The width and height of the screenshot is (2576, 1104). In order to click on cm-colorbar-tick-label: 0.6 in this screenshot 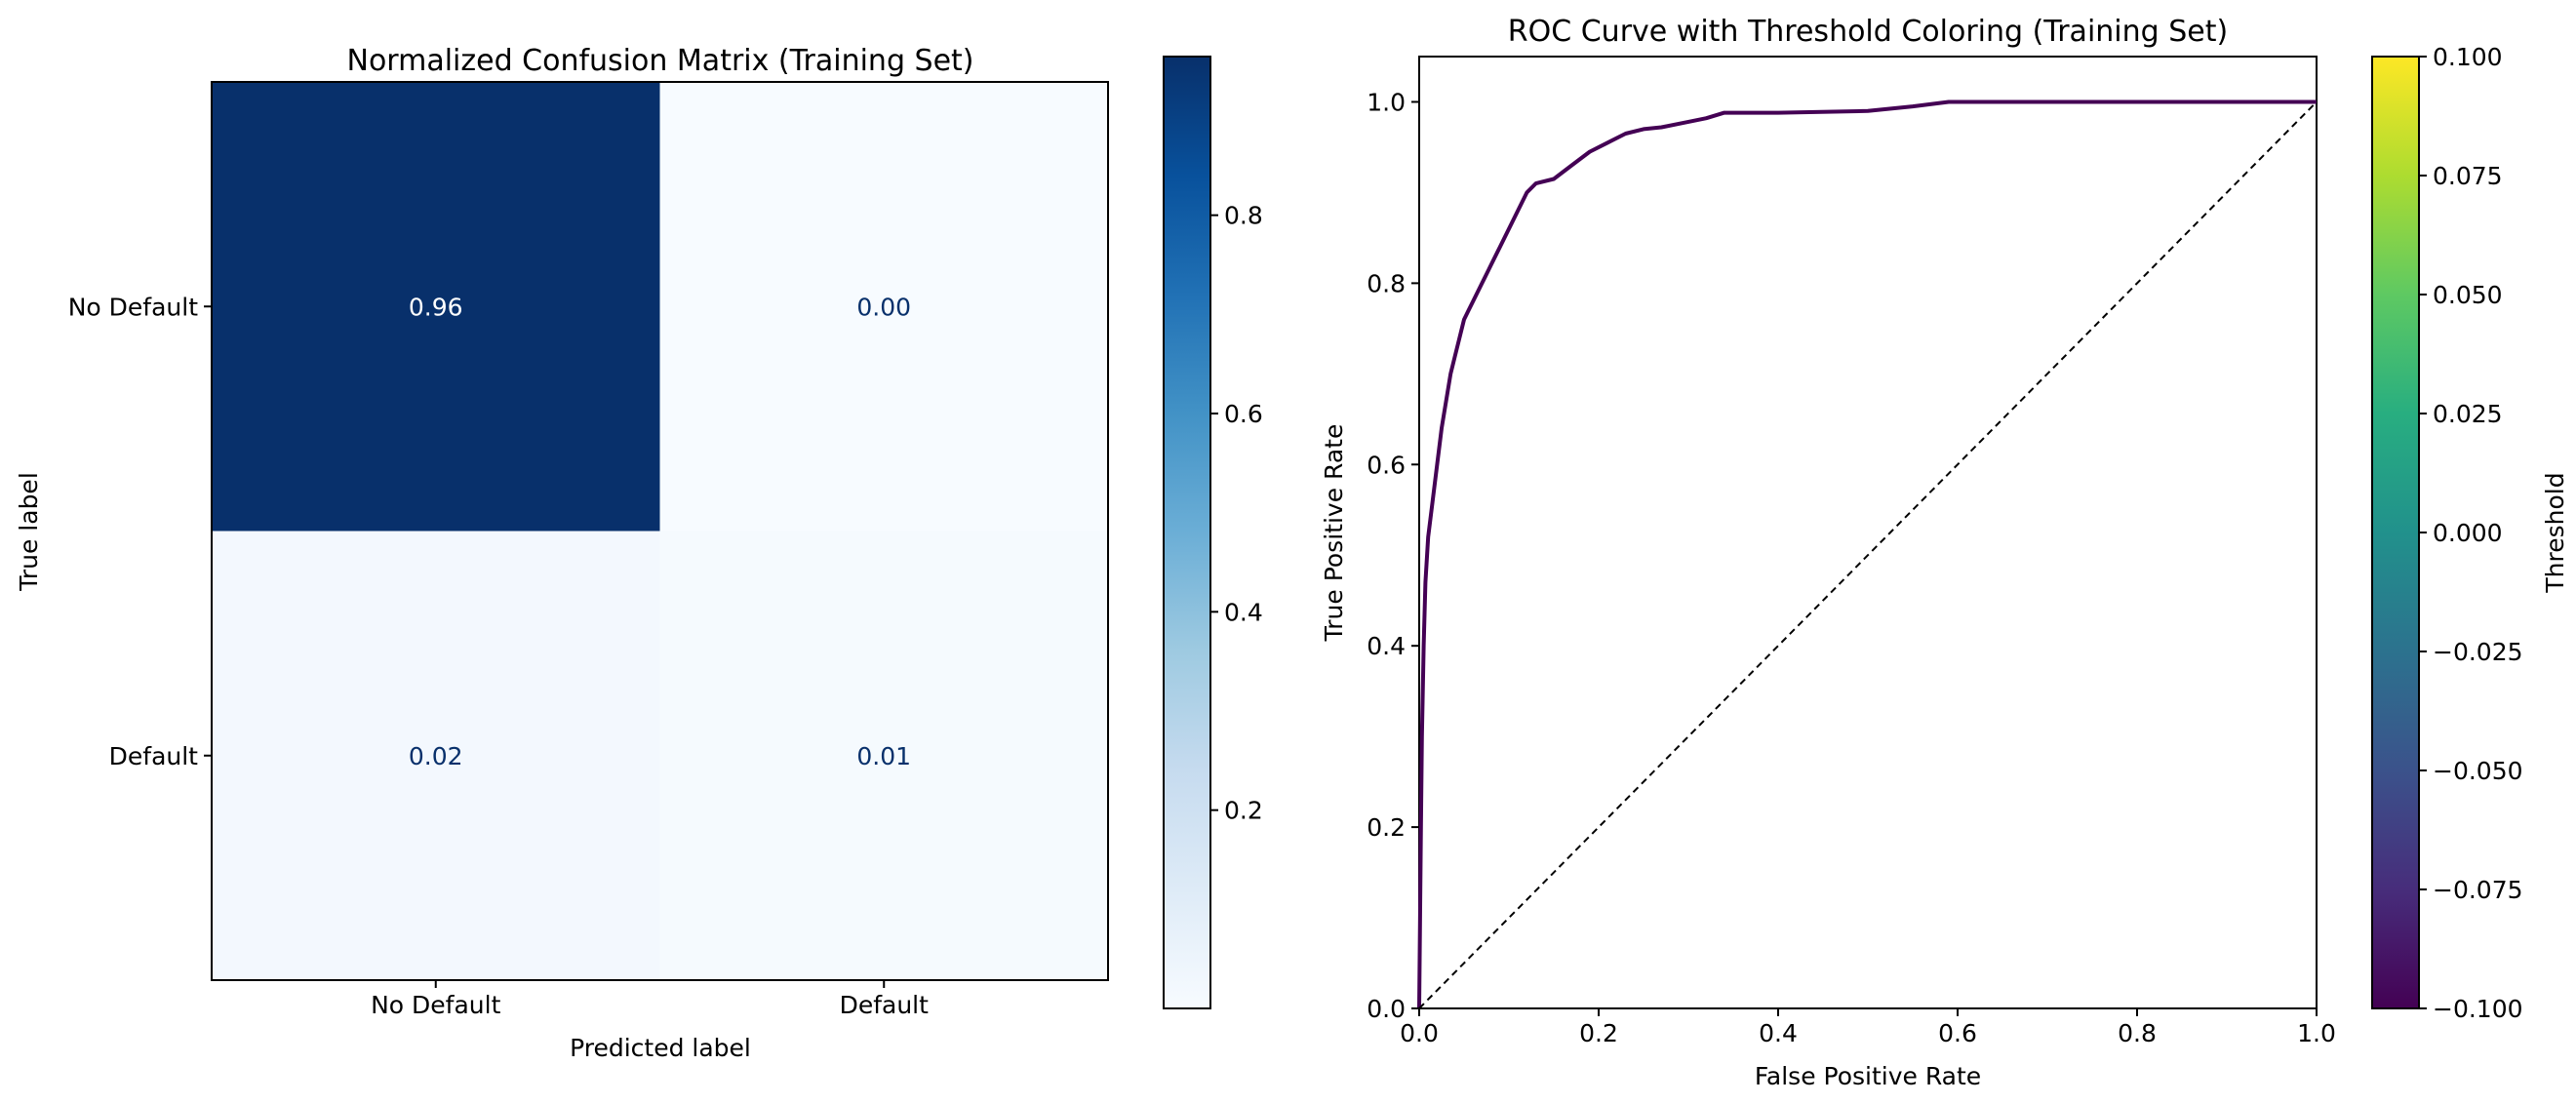, I will do `click(1243, 414)`.